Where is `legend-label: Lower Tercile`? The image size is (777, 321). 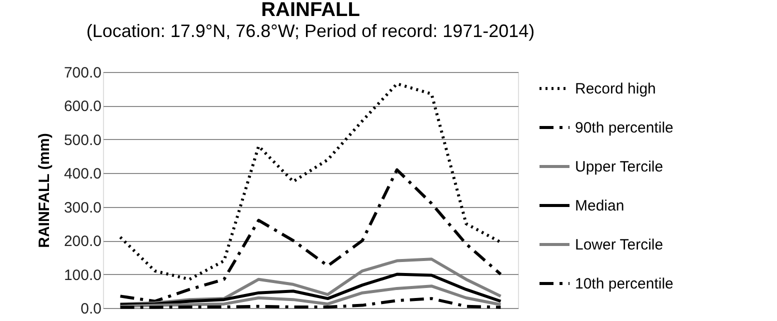 legend-label: Lower Tercile is located at coordinates (619, 245).